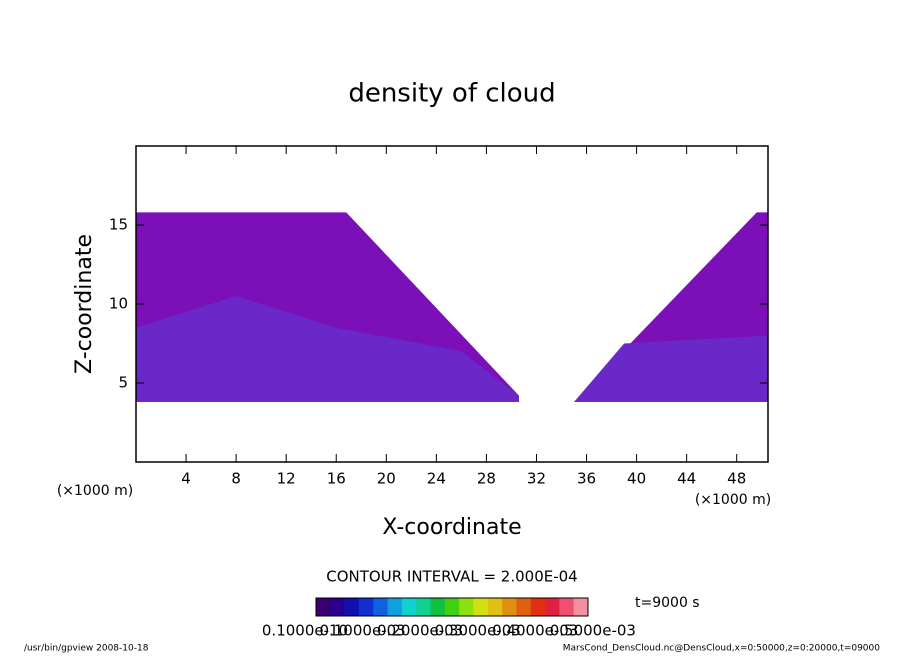  Describe the element at coordinates (123, 383) in the screenshot. I see `y-tick-label: 5` at that location.